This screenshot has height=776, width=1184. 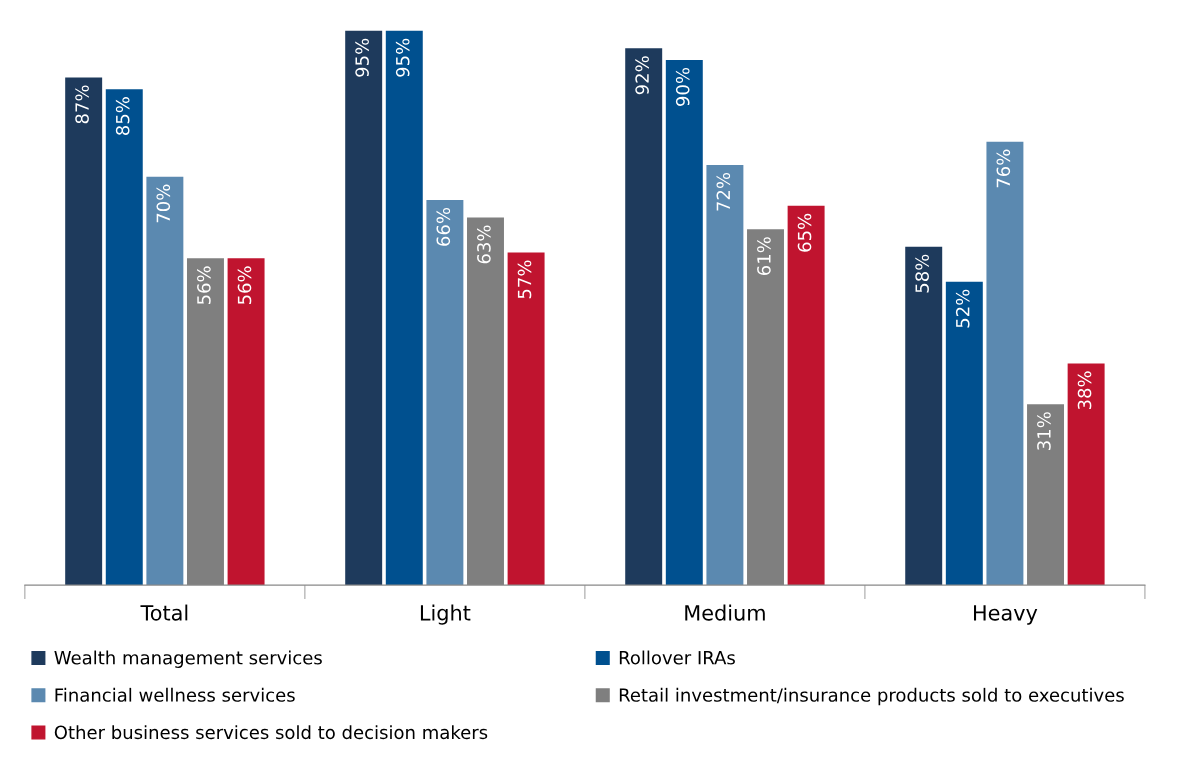 I want to click on legend-label: Rollover IRAs, so click(x=677, y=657).